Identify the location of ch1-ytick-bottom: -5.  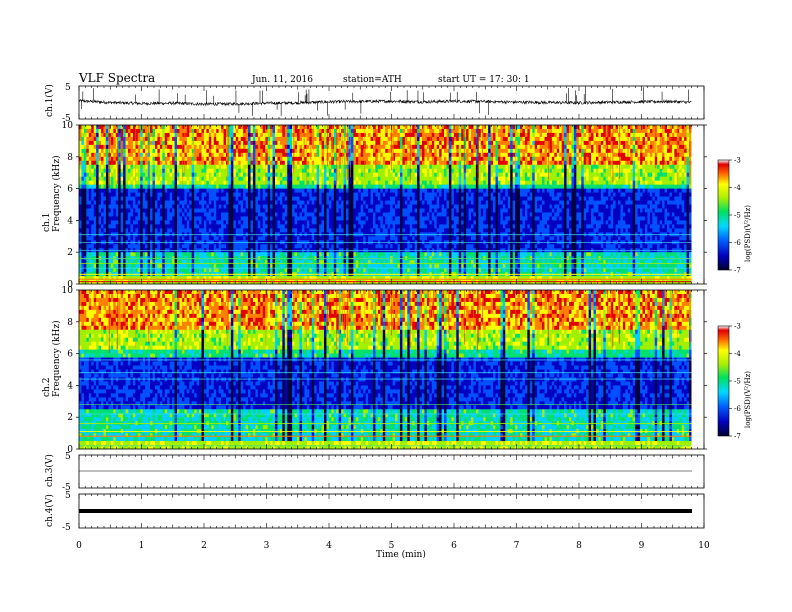
(66, 119).